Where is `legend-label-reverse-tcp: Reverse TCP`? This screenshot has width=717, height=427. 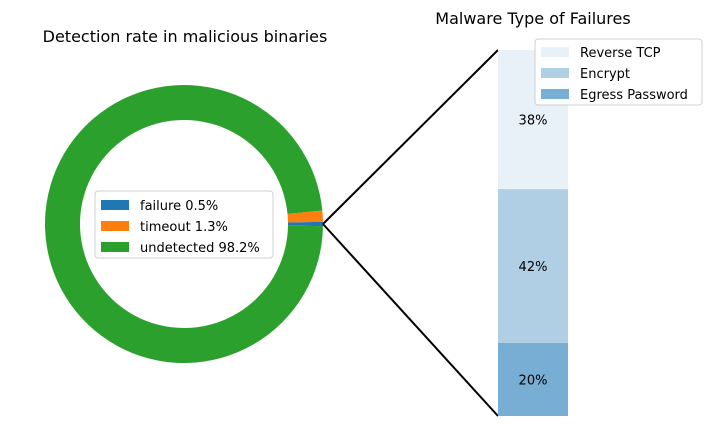
legend-label-reverse-tcp: Reverse TCP is located at coordinates (620, 53).